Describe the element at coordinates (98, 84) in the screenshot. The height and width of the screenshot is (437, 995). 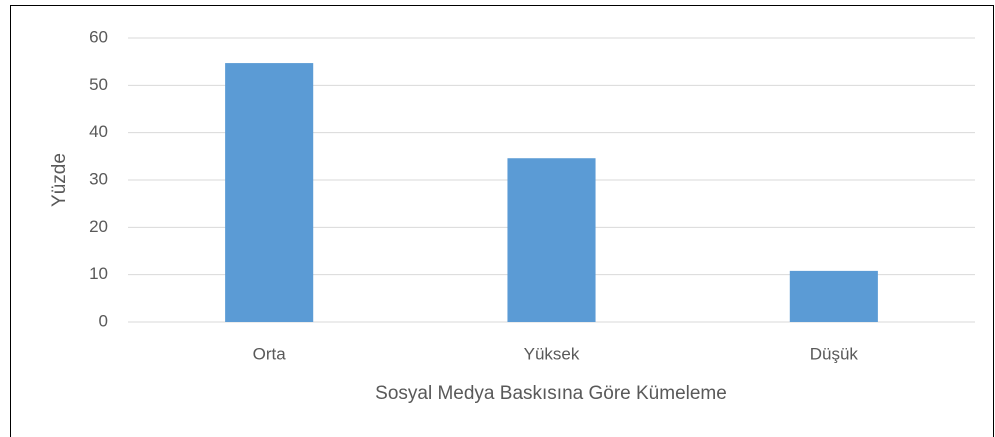
I see `y-tick-label: 50` at that location.